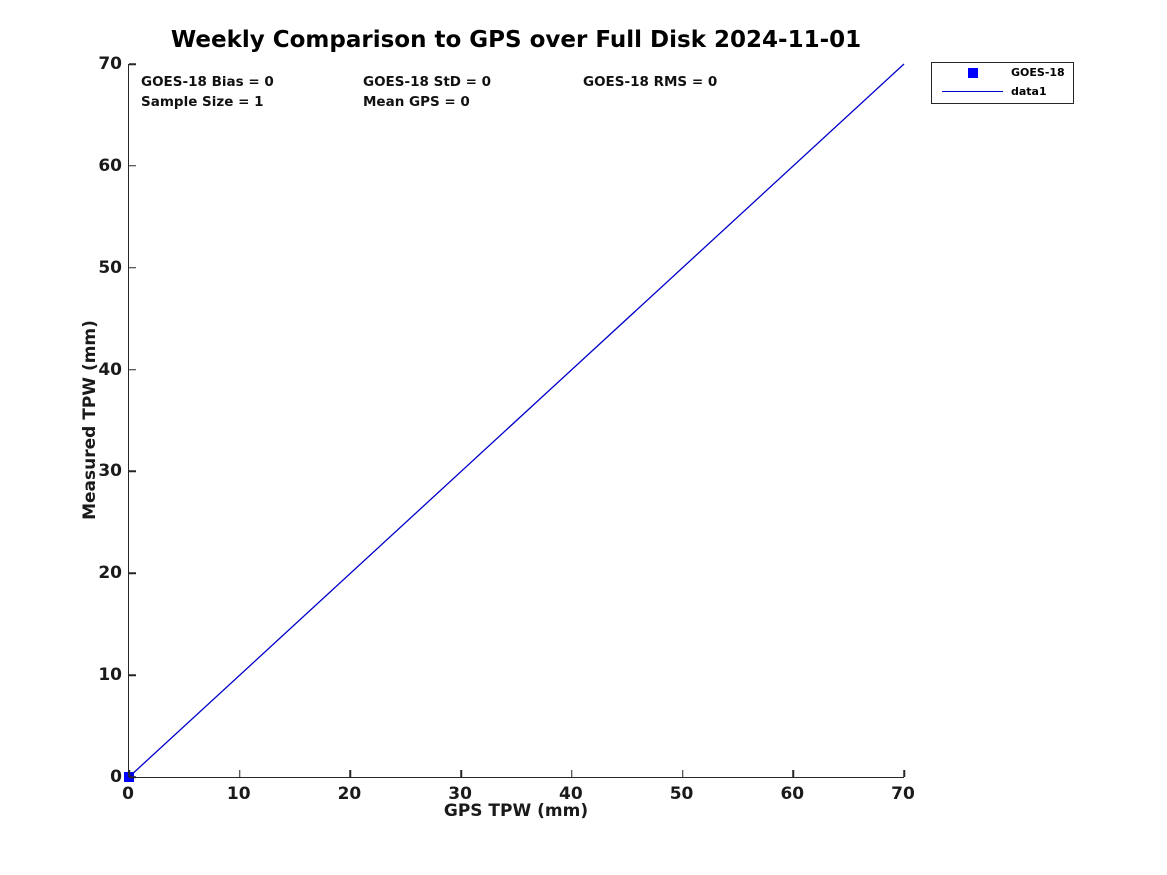 This screenshot has height=875, width=1167. Describe the element at coordinates (110, 471) in the screenshot. I see `y-tick-label: 30` at that location.